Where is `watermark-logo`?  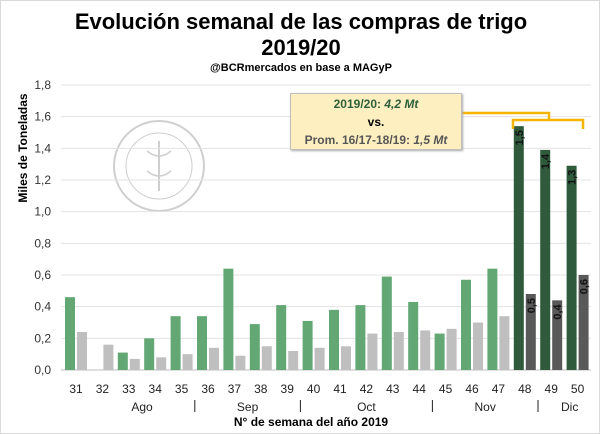 watermark-logo is located at coordinates (159, 166).